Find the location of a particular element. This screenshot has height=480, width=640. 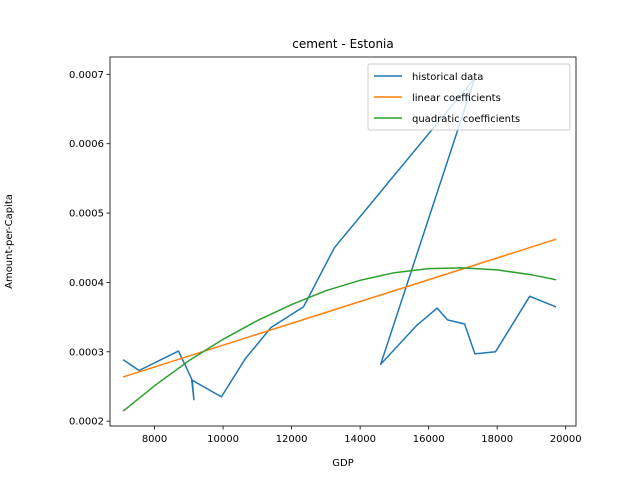

legend-label: historical data is located at coordinates (447, 77).